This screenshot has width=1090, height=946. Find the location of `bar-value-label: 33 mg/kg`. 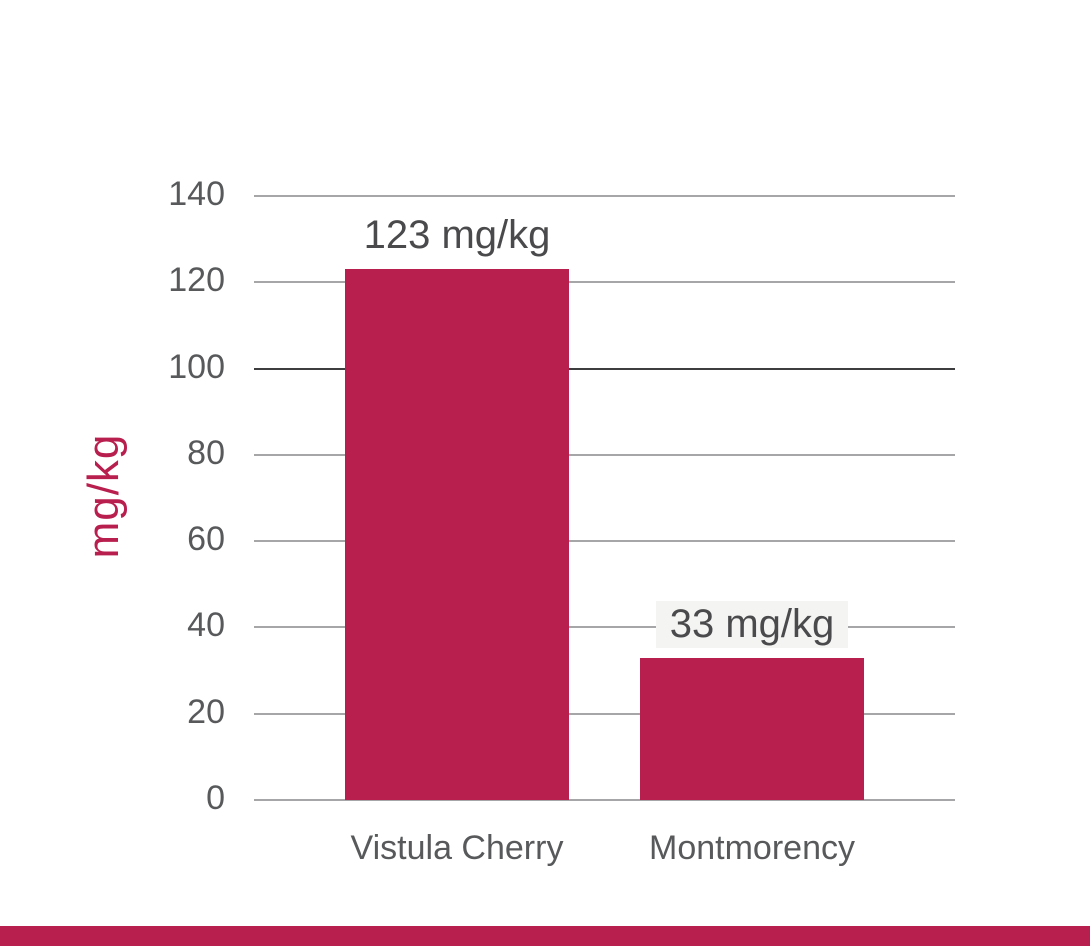

bar-value-label: 33 mg/kg is located at coordinates (752, 624).